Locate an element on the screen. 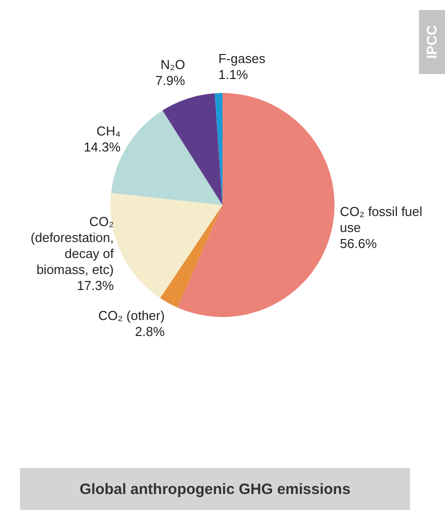  slice-label: CH₄ is located at coordinates (108, 131).